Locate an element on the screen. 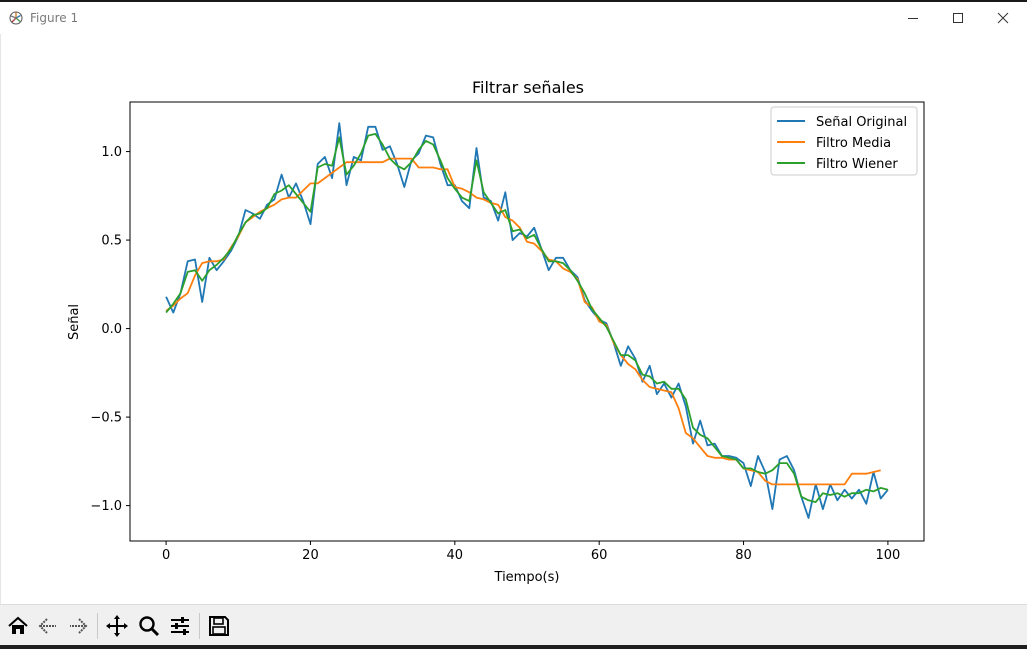 This screenshot has width=1027, height=649. magnifier-icon is located at coordinates (149, 626).